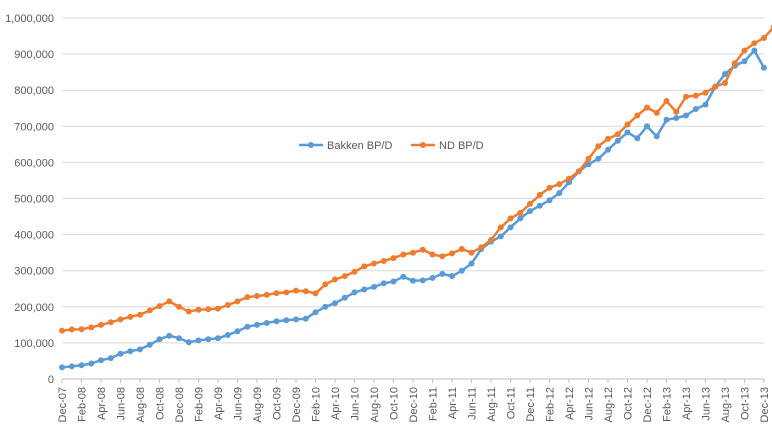 The image size is (772, 430). What do you see at coordinates (297, 404) in the screenshot?
I see `x-tick-label: Dec-09` at bounding box center [297, 404].